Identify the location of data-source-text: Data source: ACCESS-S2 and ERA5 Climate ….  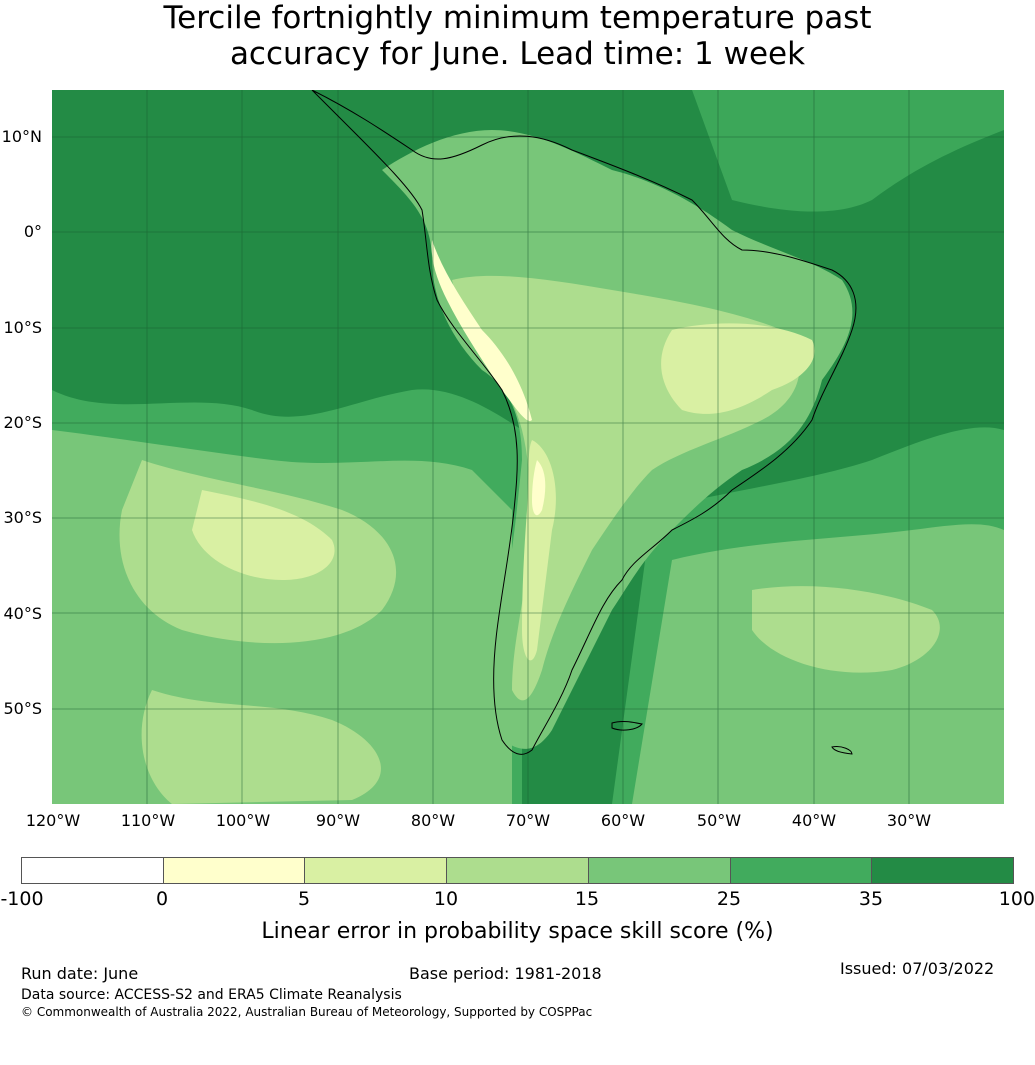
(211, 995).